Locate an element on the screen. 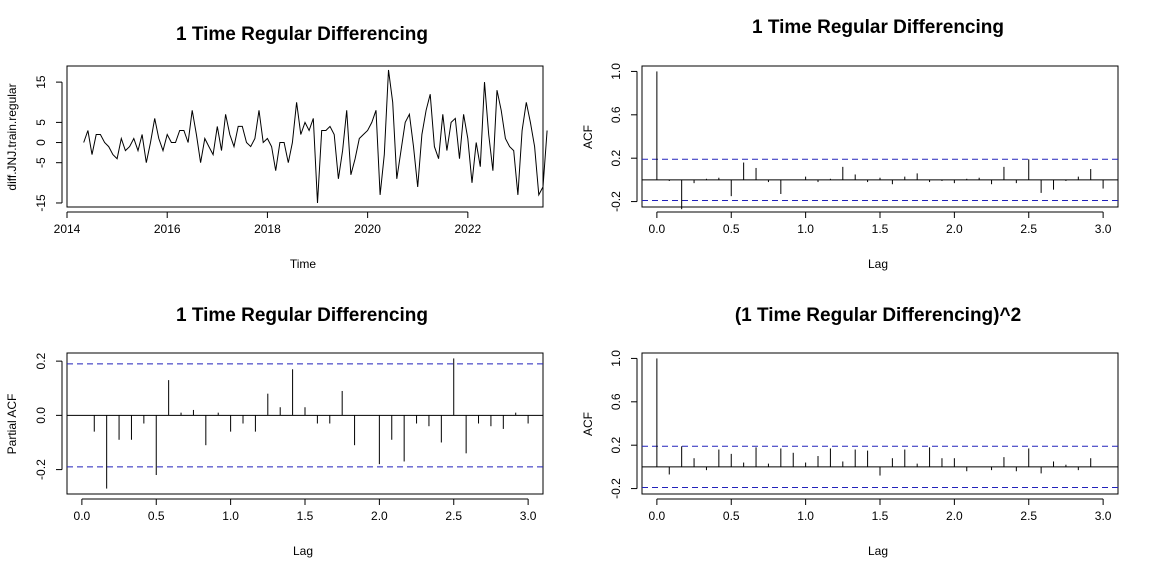 The height and width of the screenshot is (576, 1152). chart-title: (1 Time Regular Differencing)^2 is located at coordinates (878, 315).